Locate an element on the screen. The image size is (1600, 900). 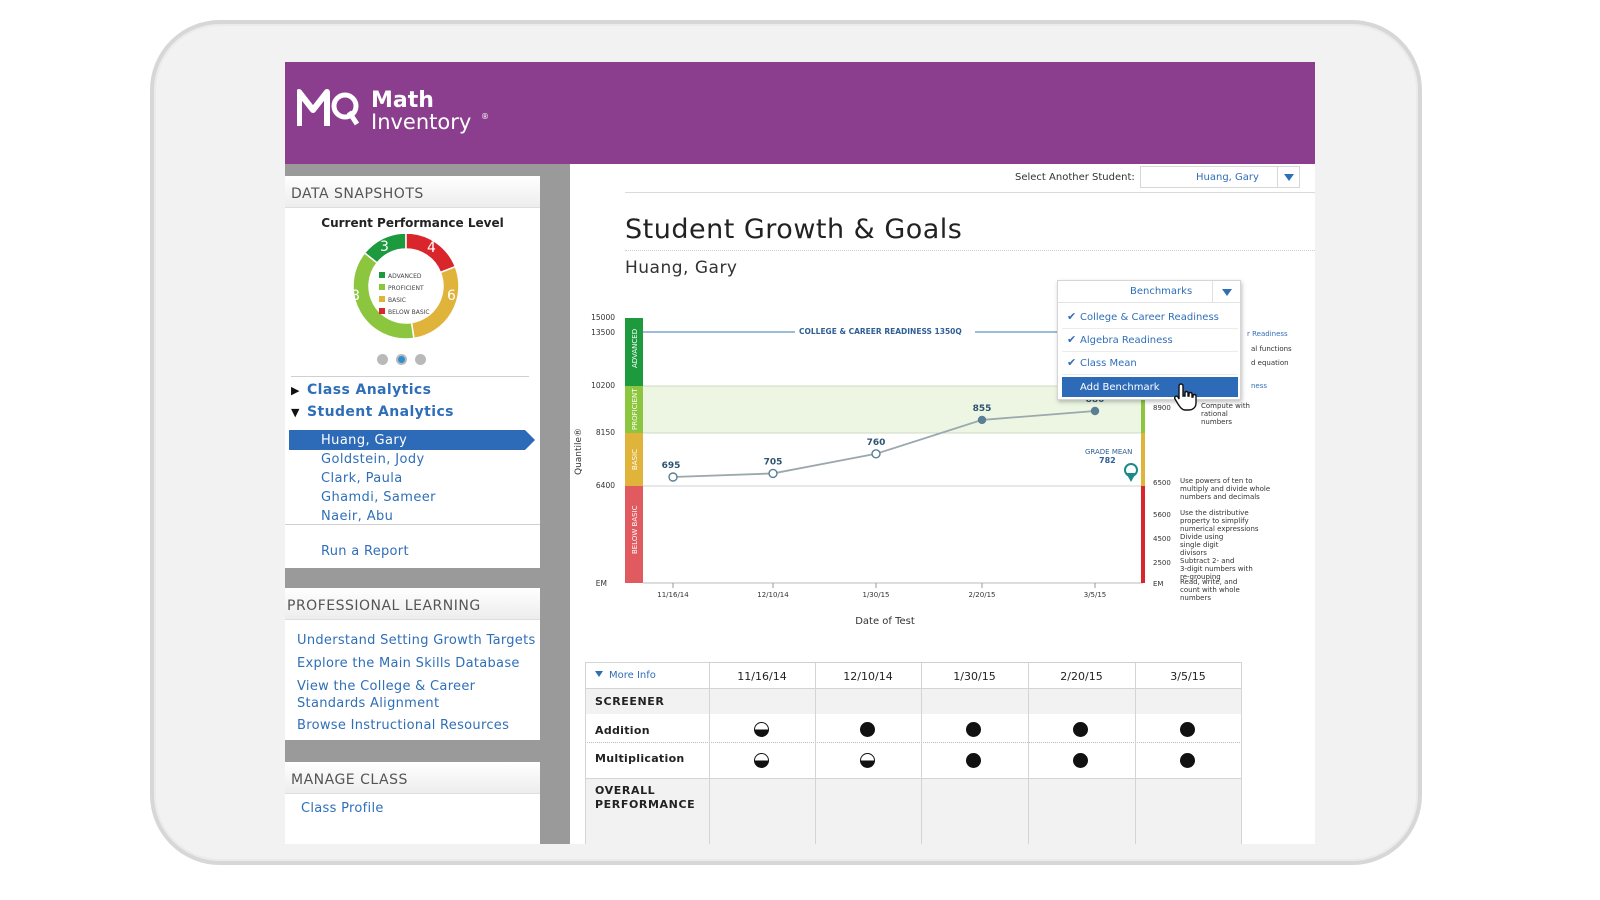
math-inventory-logo is located at coordinates (328, 107).